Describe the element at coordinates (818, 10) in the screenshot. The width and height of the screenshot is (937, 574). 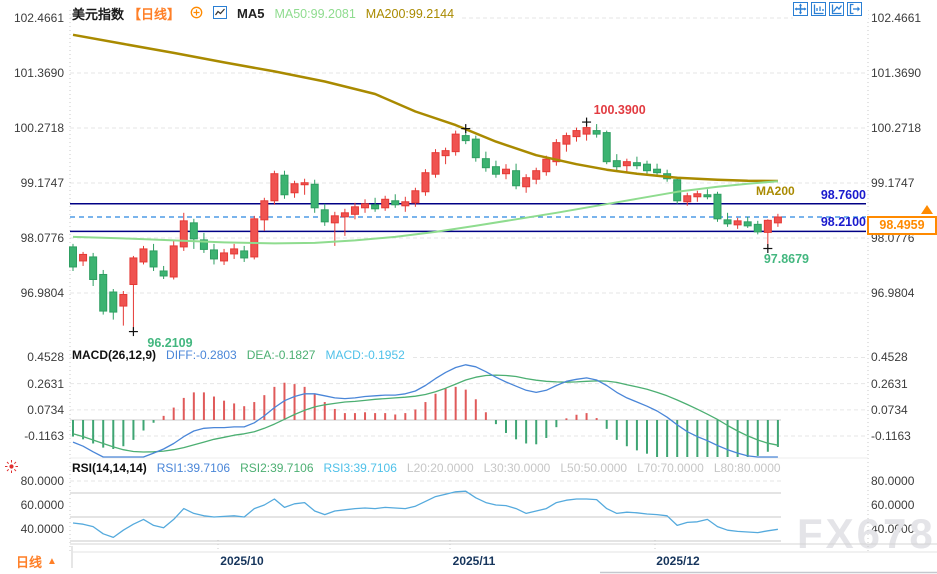
I see `axis-scale-icon` at that location.